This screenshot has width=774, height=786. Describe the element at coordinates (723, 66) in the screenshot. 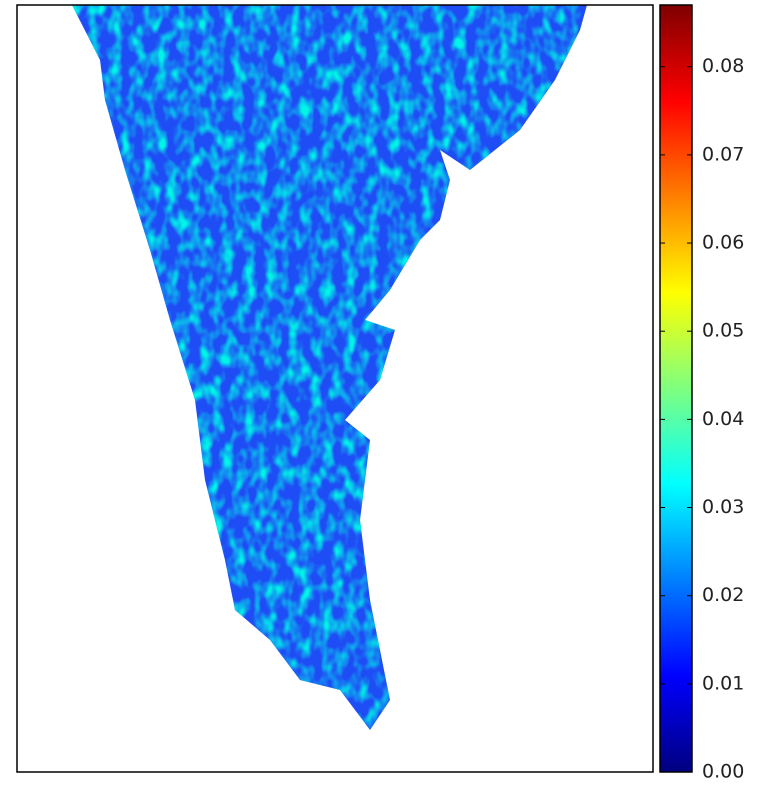

I see `colorbar-tick-label: 0.08` at that location.